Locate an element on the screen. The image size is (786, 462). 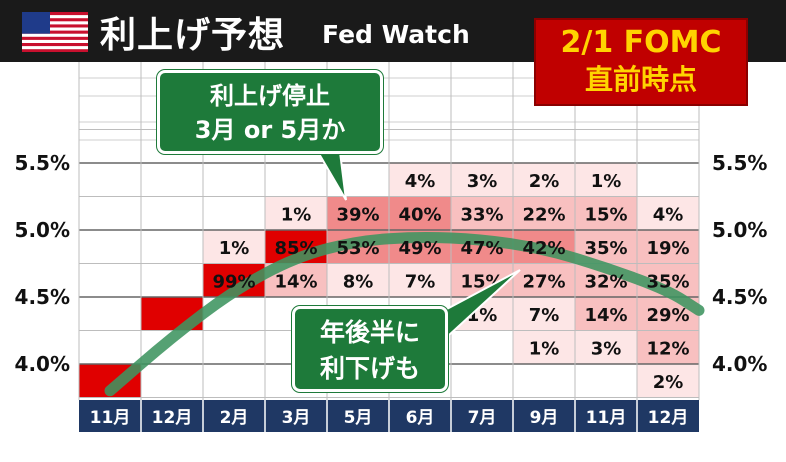
callout-top-line1: 利上げ停止 is located at coordinates (270, 96).